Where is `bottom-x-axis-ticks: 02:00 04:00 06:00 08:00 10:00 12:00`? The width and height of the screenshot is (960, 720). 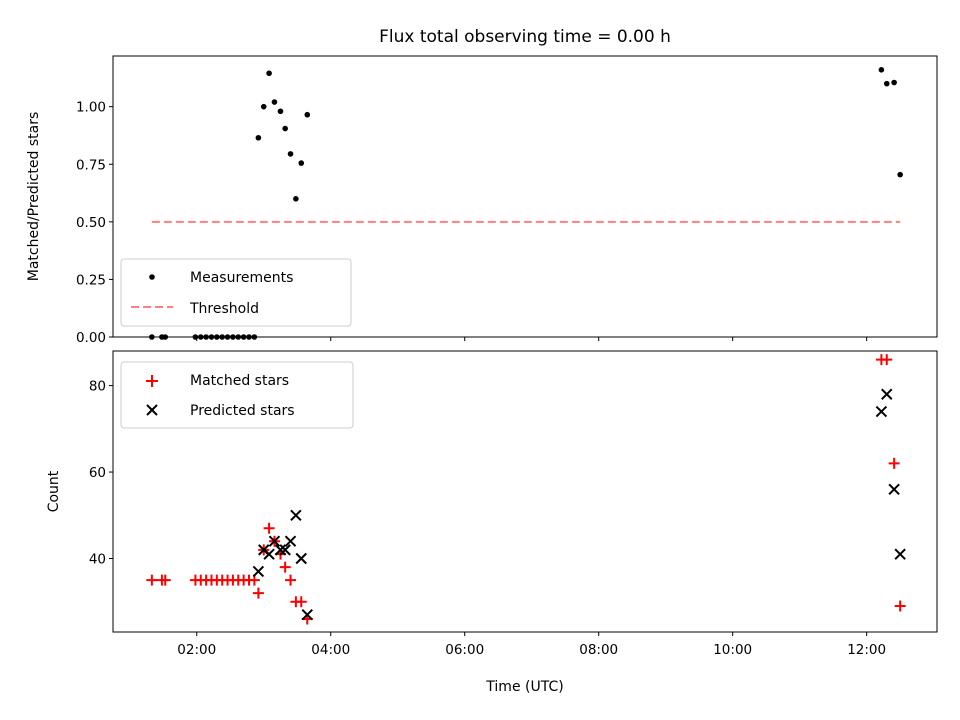
bottom-x-axis-ticks: 02:00 04:00 06:00 08:00 10:00 12:00 is located at coordinates (531, 645).